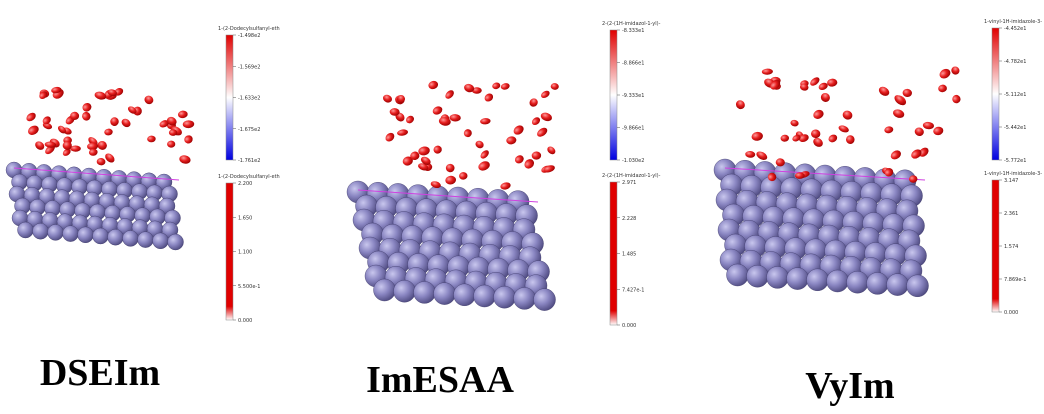 The width and height of the screenshot is (1044, 414). I want to click on colorbar-tick-label: -4.782e1, so click(1015, 62).